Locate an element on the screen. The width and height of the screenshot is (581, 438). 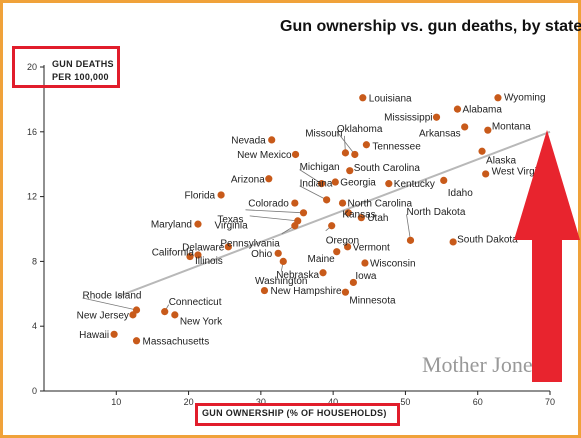
x-tick-label: 60 is located at coordinates (478, 402).